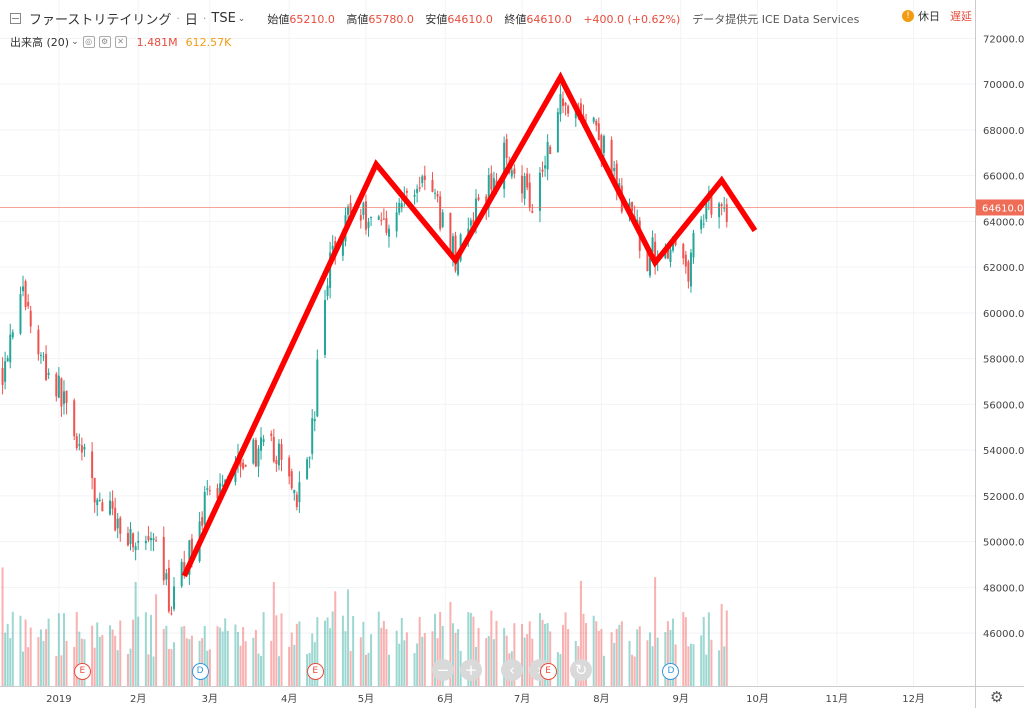 The height and width of the screenshot is (708, 1024). Describe the element at coordinates (104, 42) in the screenshot. I see `settings-icon: ⚙` at that location.